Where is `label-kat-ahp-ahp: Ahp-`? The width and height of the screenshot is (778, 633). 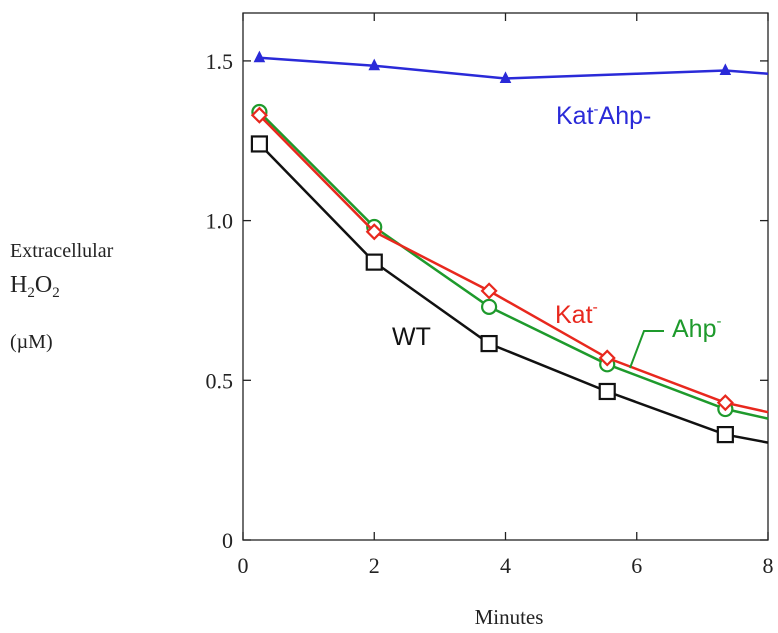 label-kat-ahp-ahp: Ahp- is located at coordinates (625, 116).